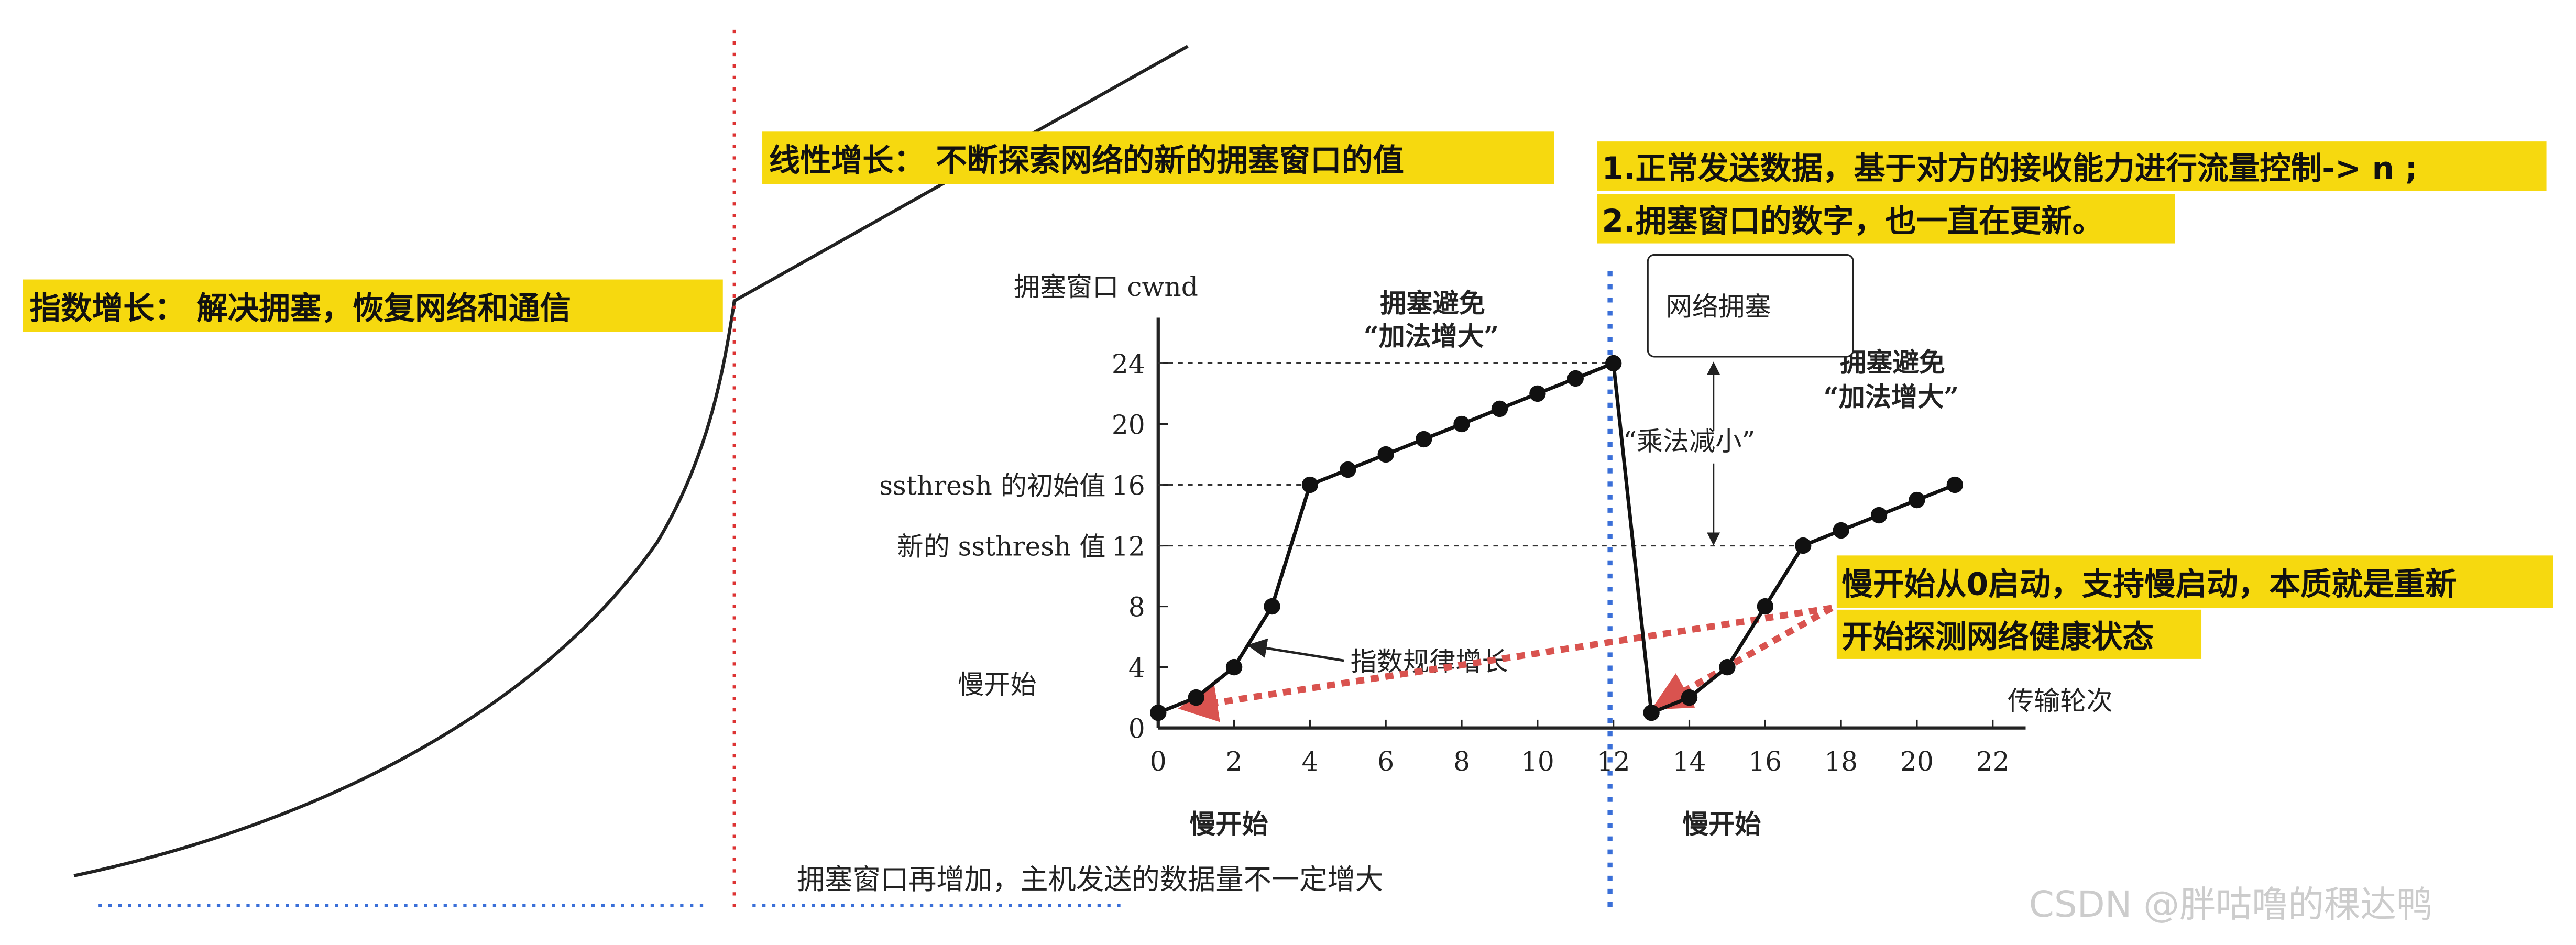  I want to click on x-tick-label: 20, so click(1917, 761).